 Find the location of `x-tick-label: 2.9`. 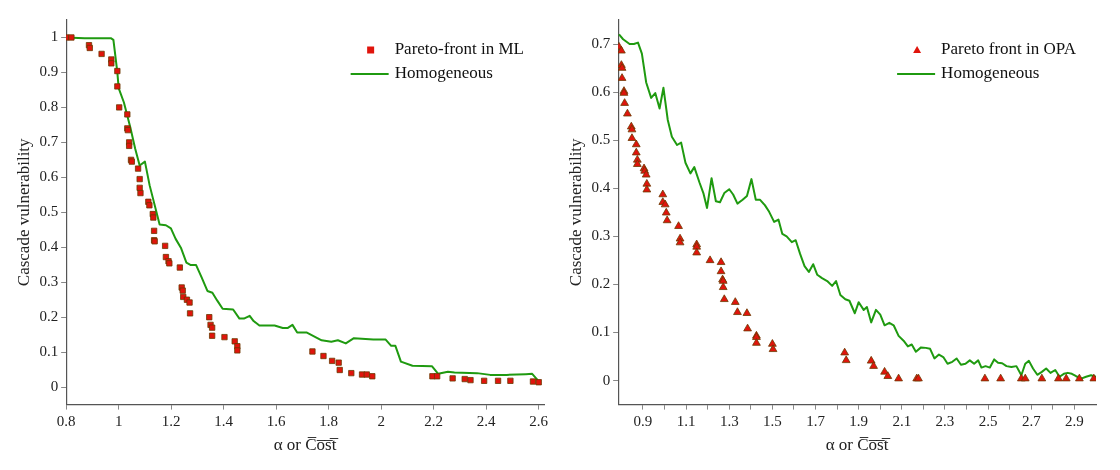

x-tick-label: 2.9 is located at coordinates (1074, 420).